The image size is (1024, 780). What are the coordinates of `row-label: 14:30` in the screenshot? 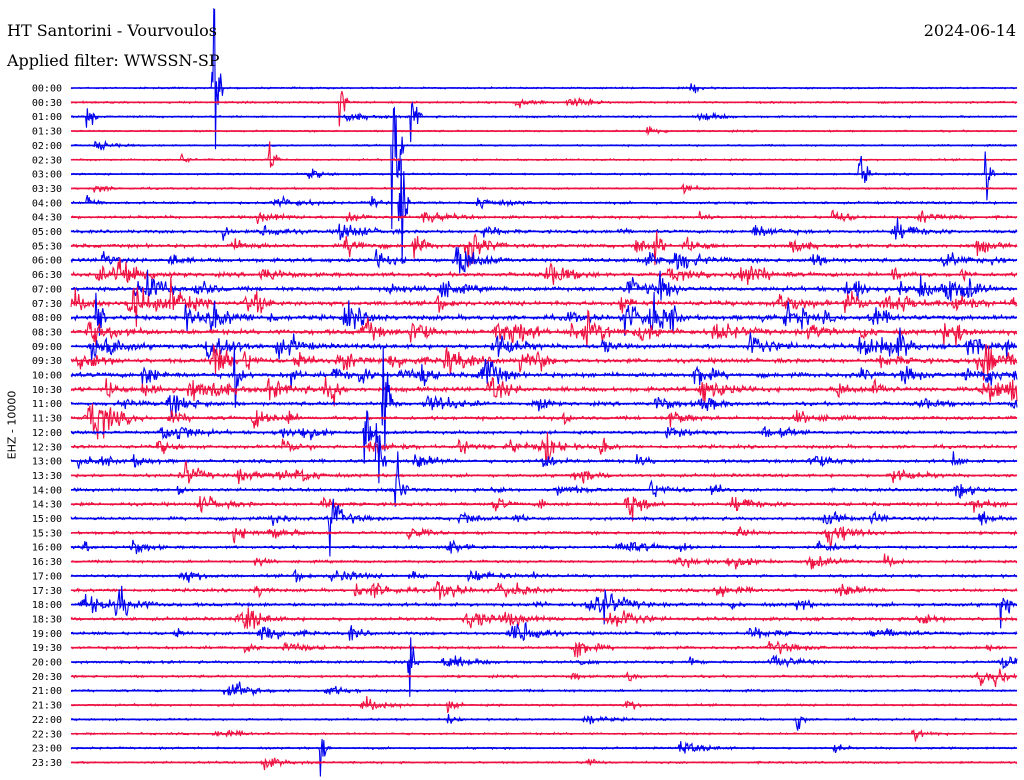 It's located at (47, 505).